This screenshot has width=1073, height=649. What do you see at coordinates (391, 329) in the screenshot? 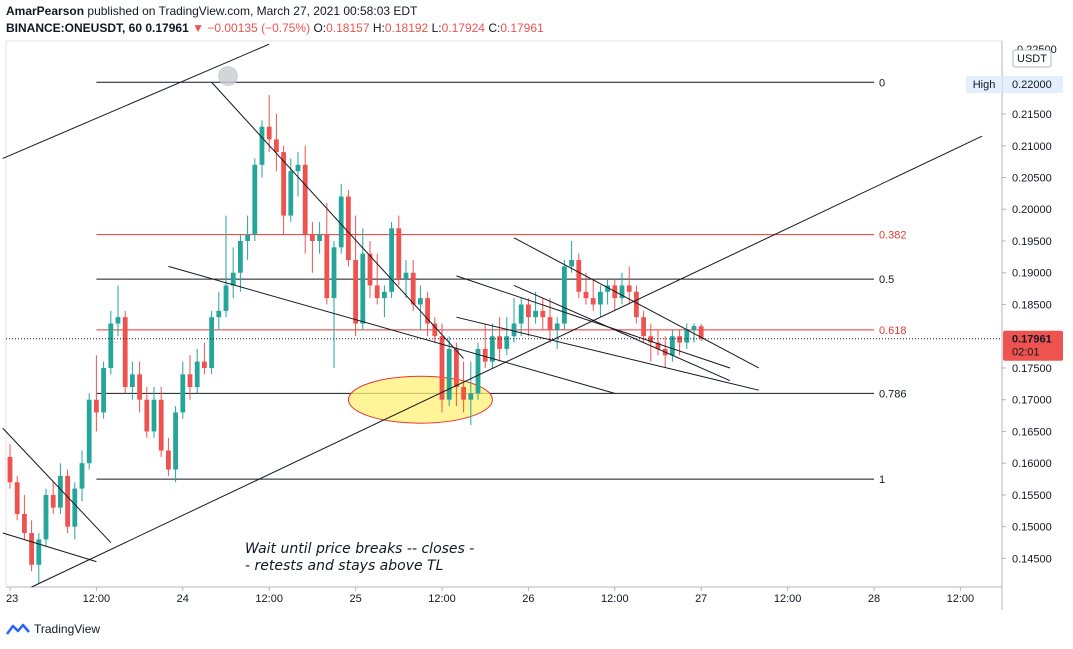
I see `lower-descending-line` at bounding box center [391, 329].